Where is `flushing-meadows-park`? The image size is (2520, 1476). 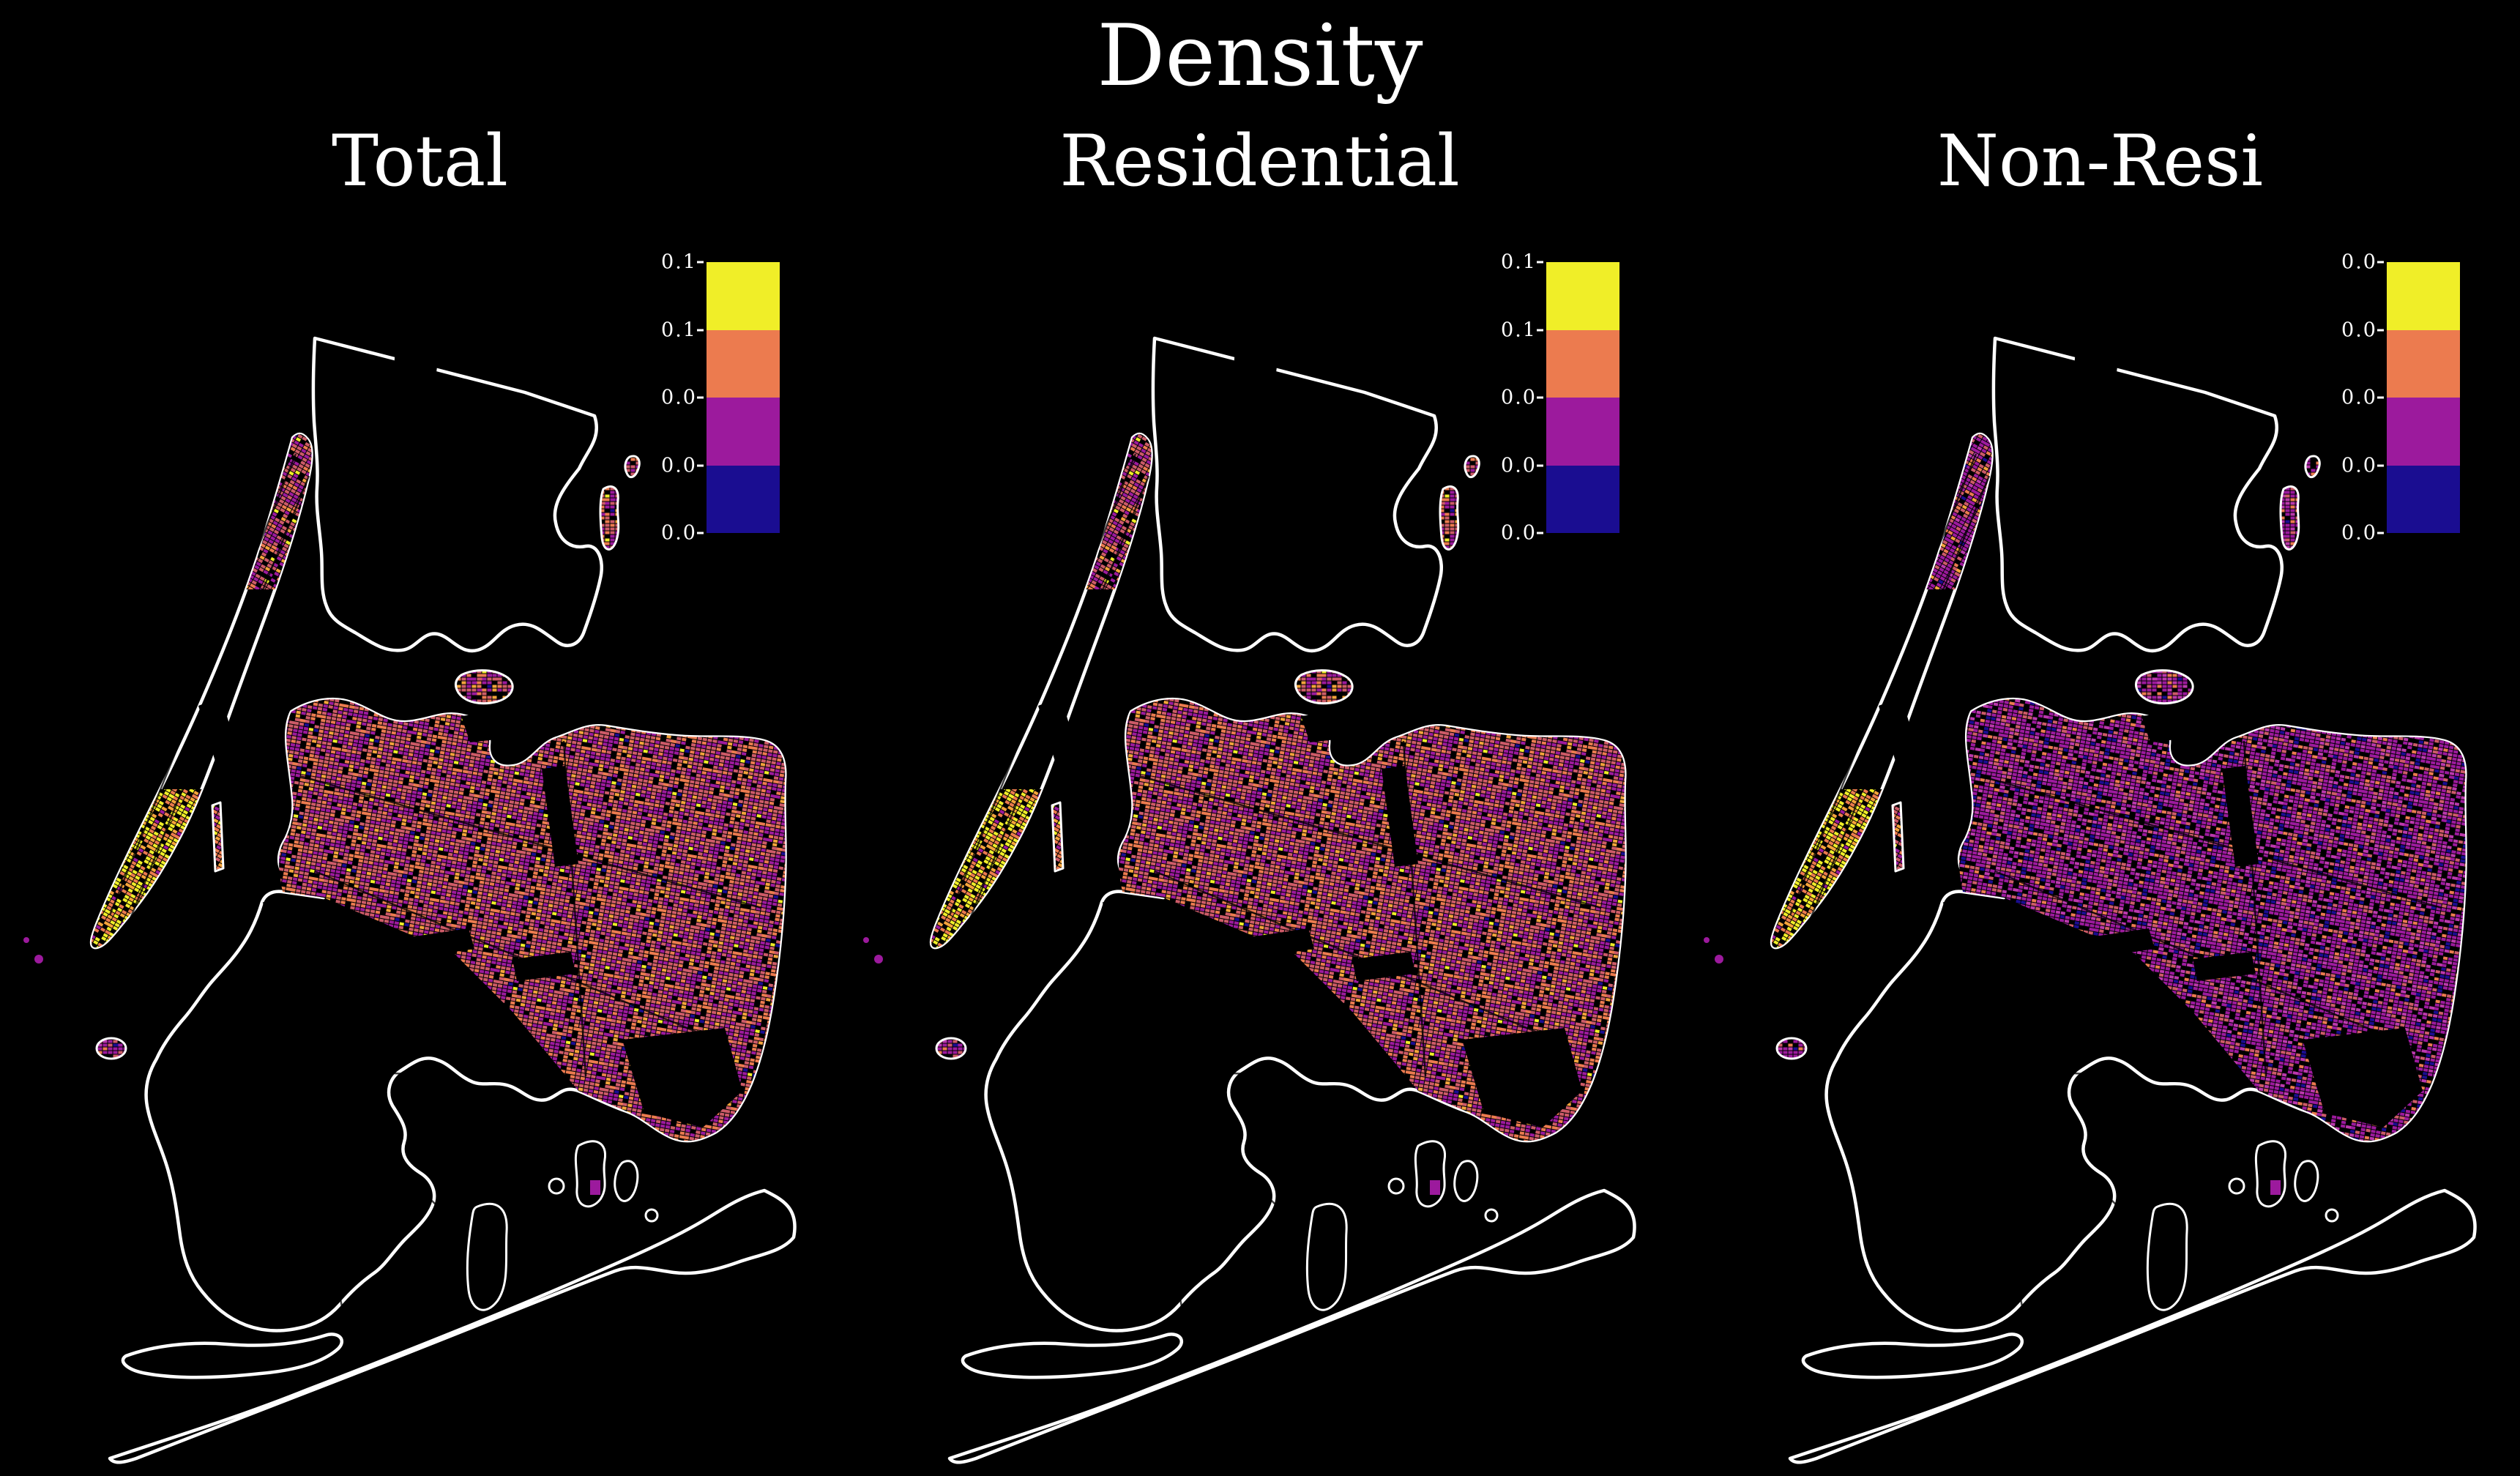 flushing-meadows-park is located at coordinates (2240, 816).